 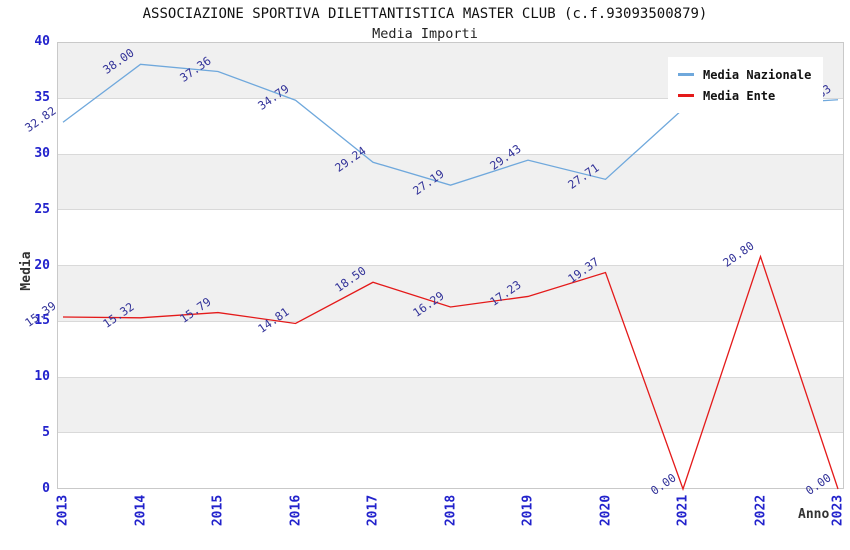 I want to click on x-tick-label: 2016, so click(x=295, y=510).